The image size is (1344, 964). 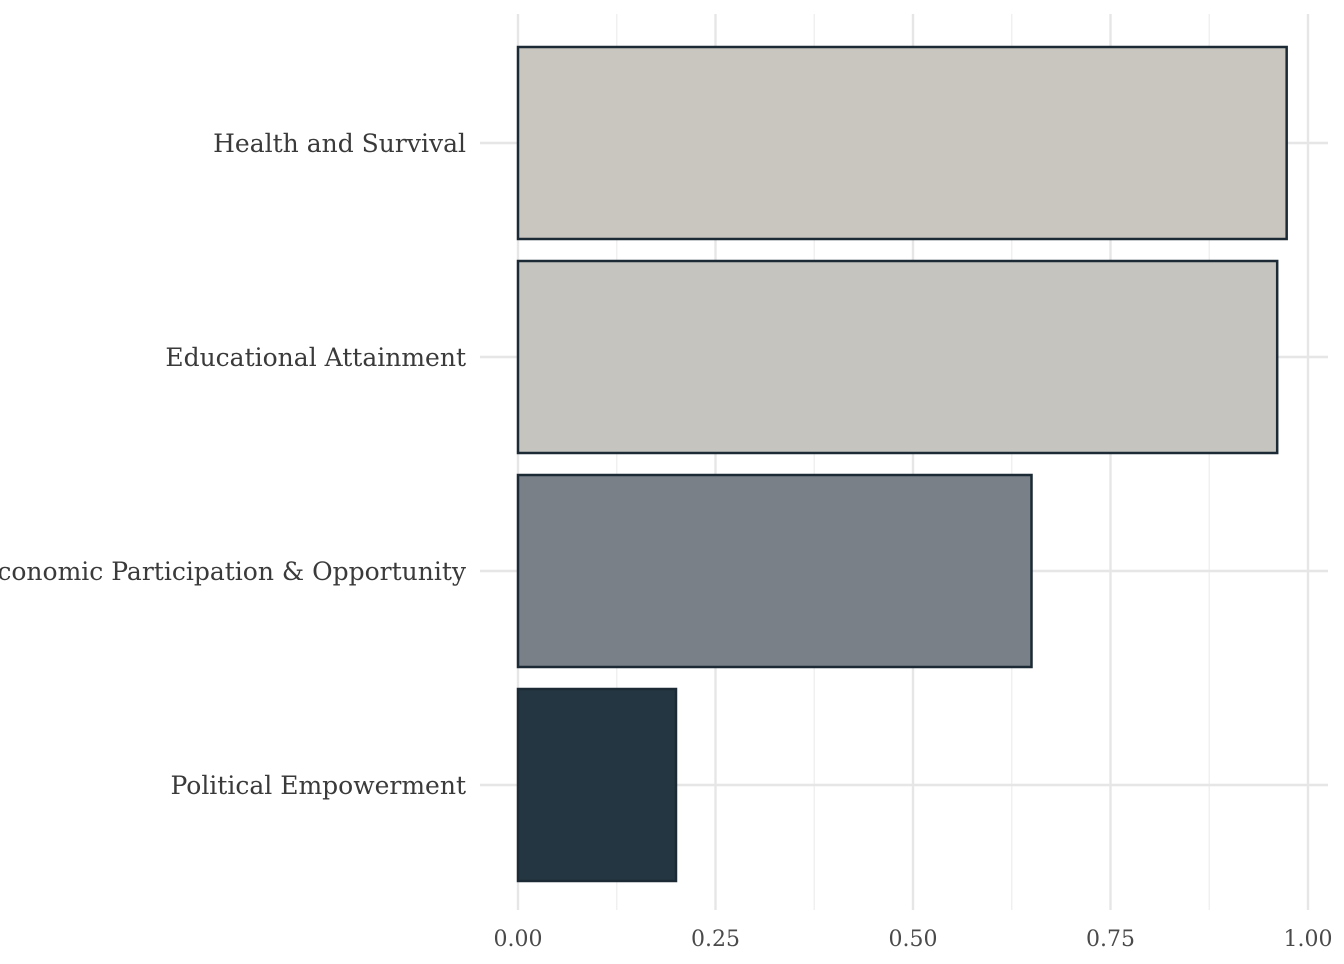 I want to click on category-label: Political Empowerment, so click(x=318, y=785).